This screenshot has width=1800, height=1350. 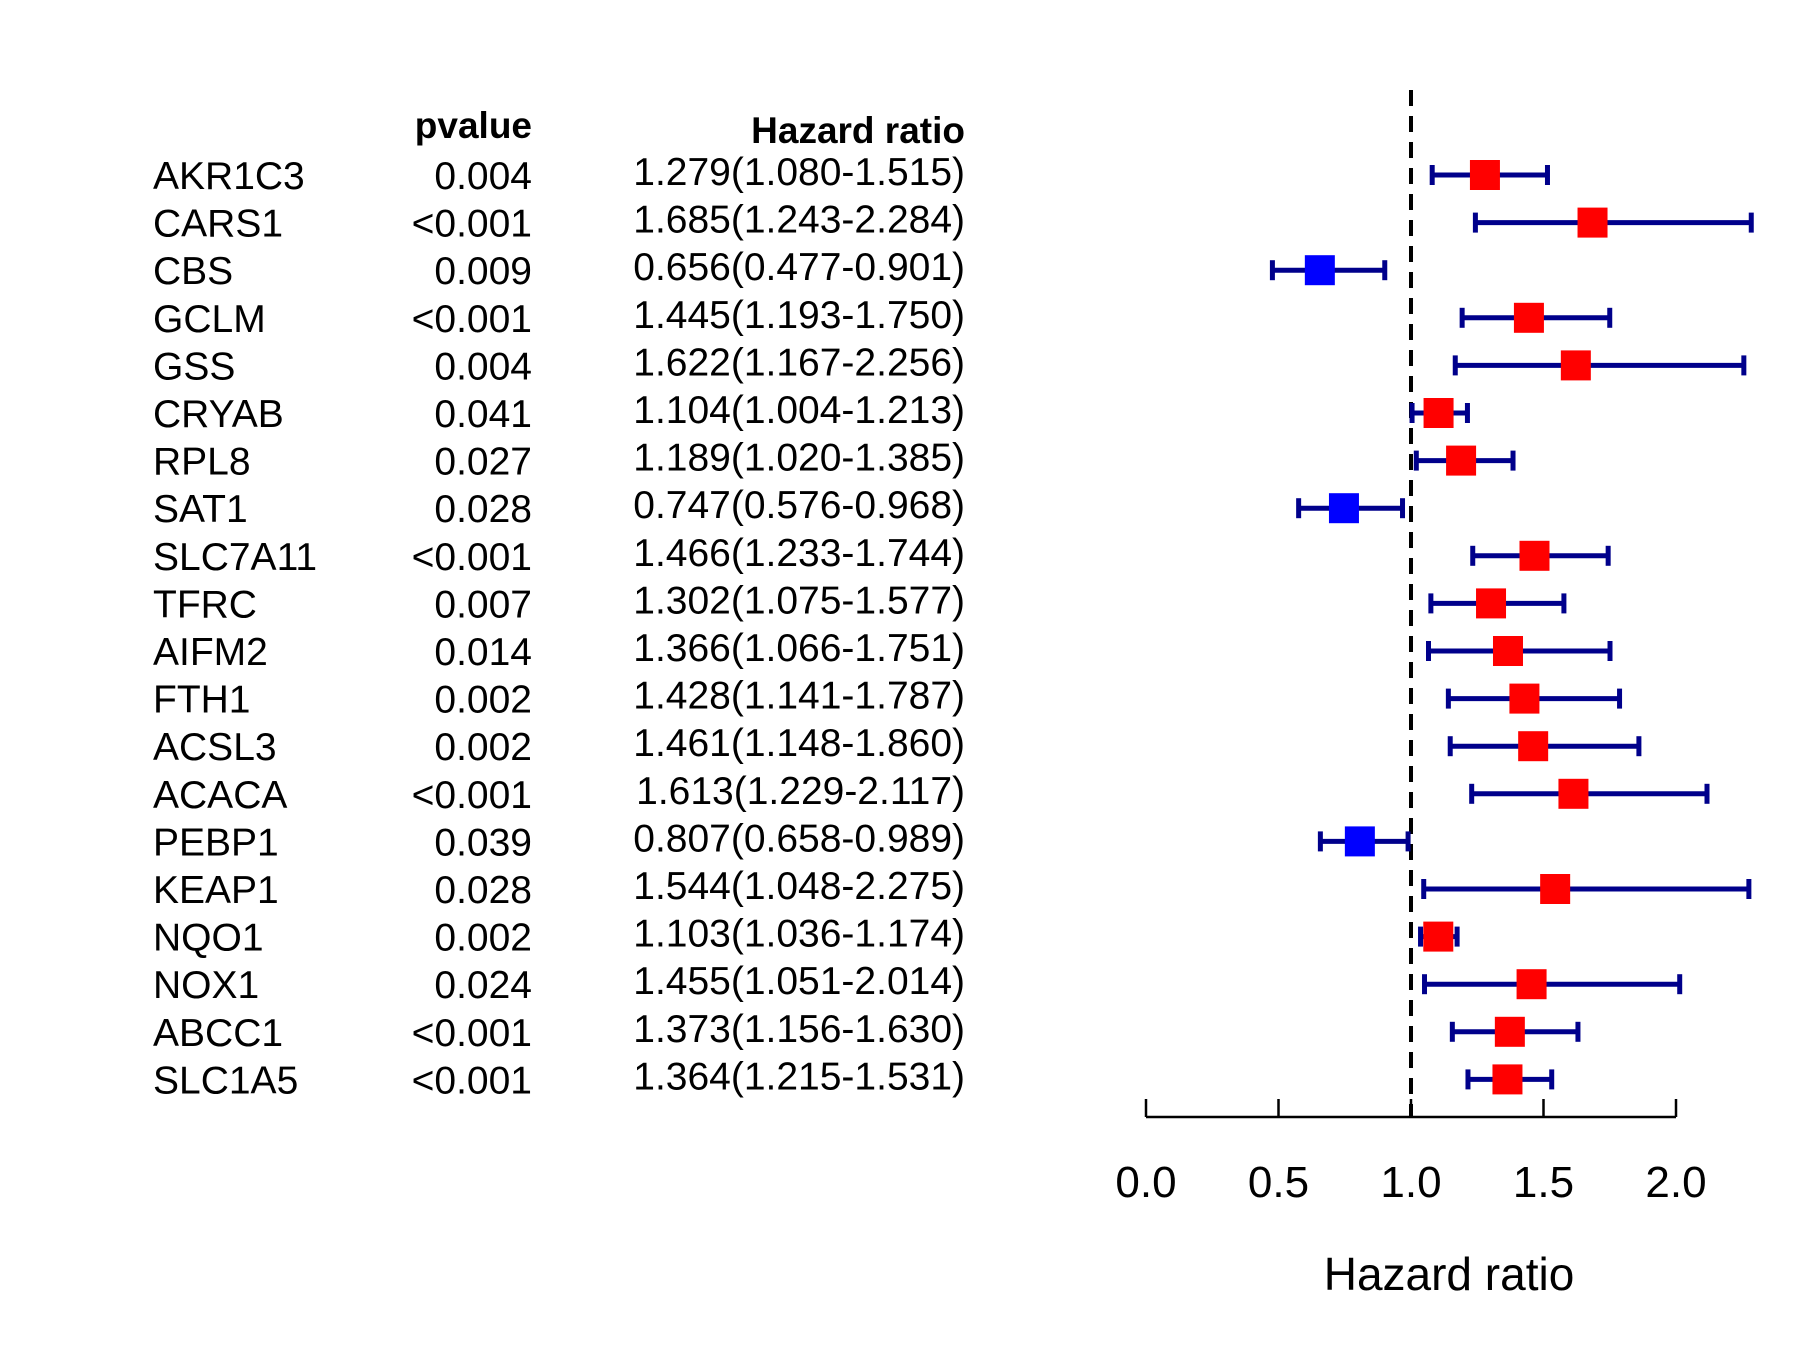 I want to click on pvalue-cell: 0.009, so click(x=483, y=271).